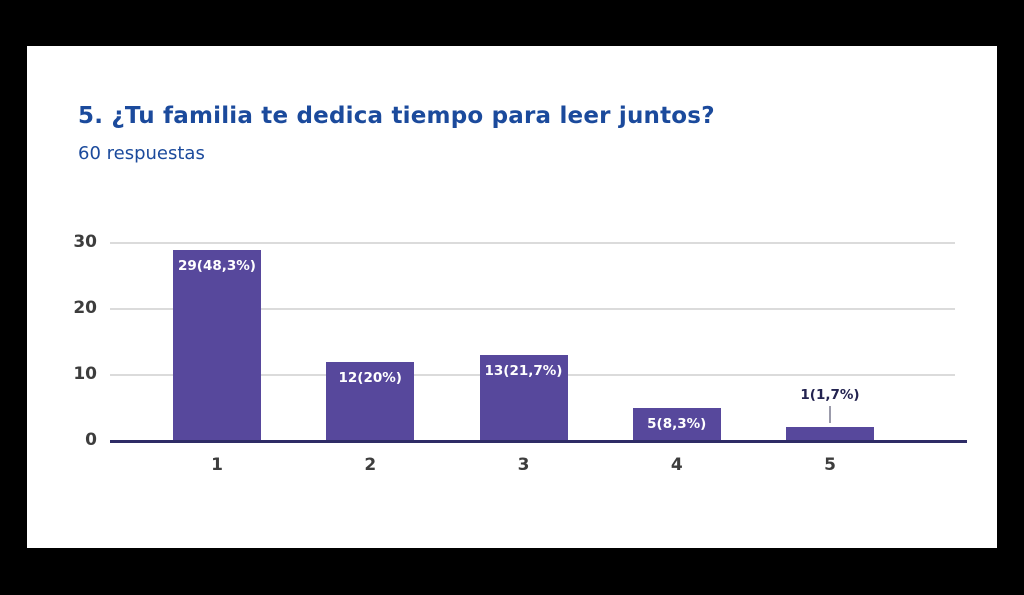 The height and width of the screenshot is (595, 1024). What do you see at coordinates (85, 308) in the screenshot?
I see `y-axis-tick-label: 20` at bounding box center [85, 308].